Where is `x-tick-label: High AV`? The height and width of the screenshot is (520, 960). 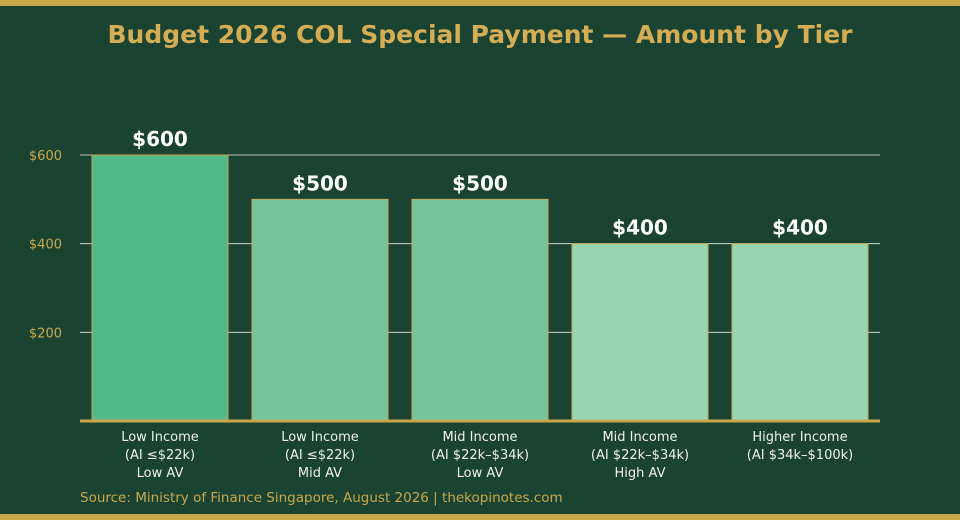 x-tick-label: High AV is located at coordinates (640, 473).